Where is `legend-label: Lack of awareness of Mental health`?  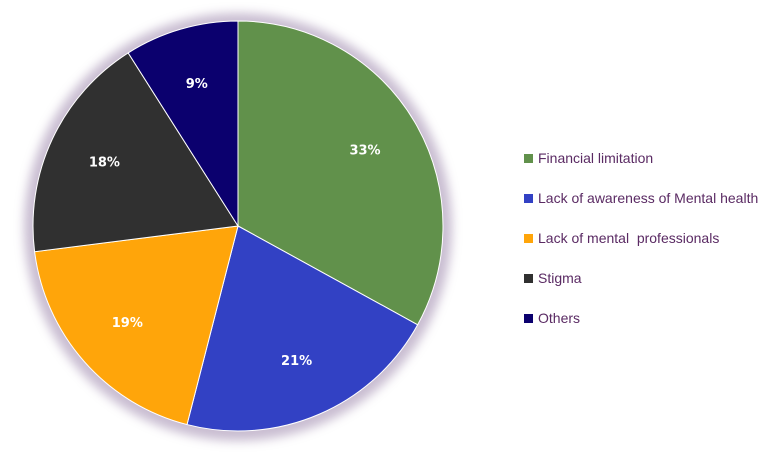 legend-label: Lack of awareness of Mental health is located at coordinates (648, 198).